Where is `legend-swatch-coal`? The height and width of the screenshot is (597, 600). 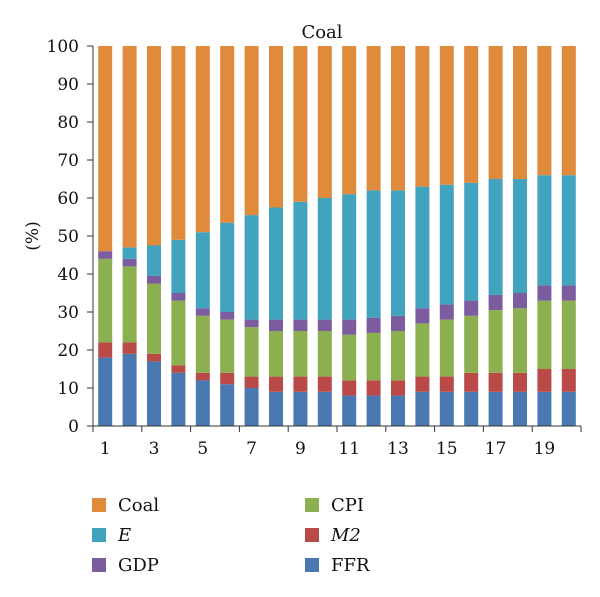
legend-swatch-coal is located at coordinates (99, 505).